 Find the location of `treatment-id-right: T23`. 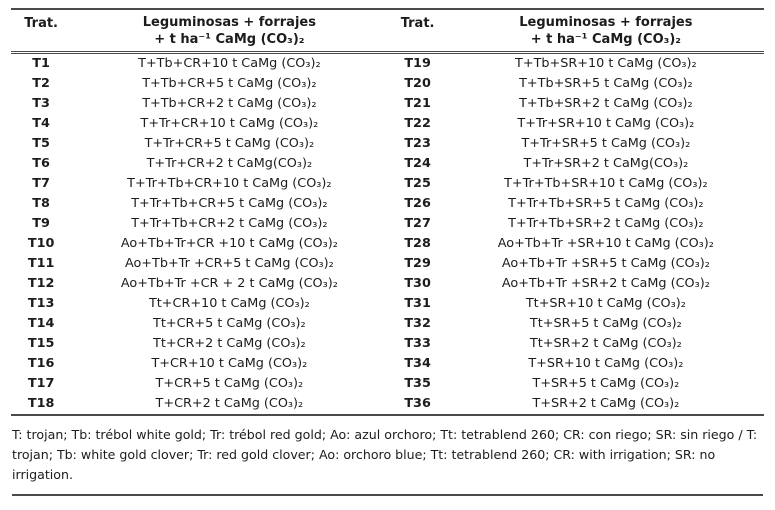

treatment-id-right: T23 is located at coordinates (417, 143).